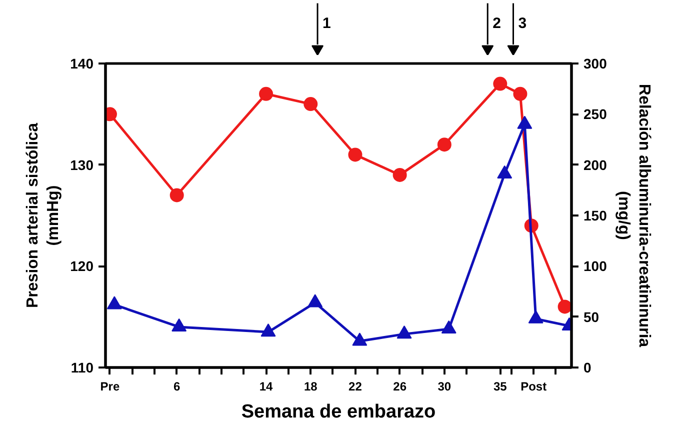 The image size is (676, 427). I want to click on y2-tick-label: 50, so click(592, 316).